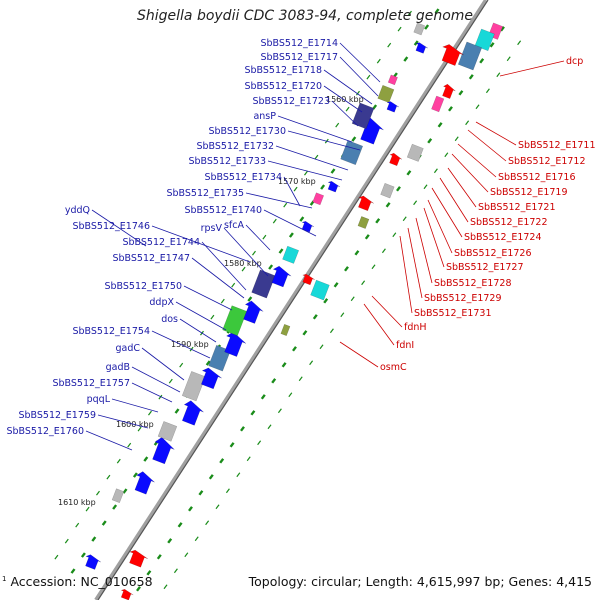  What do you see at coordinates (264, 116) in the screenshot?
I see `gene-label-left: ansP` at bounding box center [264, 116].